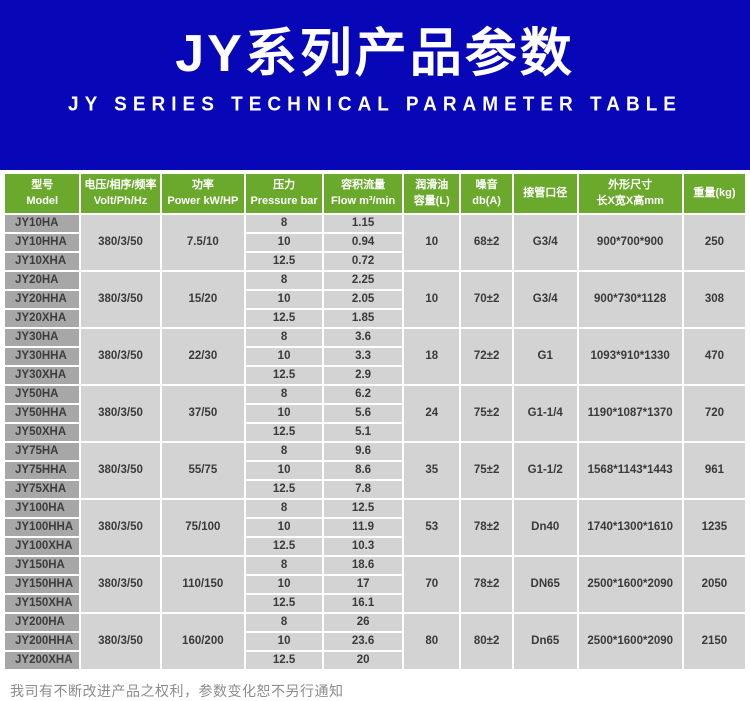  Describe the element at coordinates (284, 193) in the screenshot. I see `column-header-3: 压力 Pressure bar` at that location.